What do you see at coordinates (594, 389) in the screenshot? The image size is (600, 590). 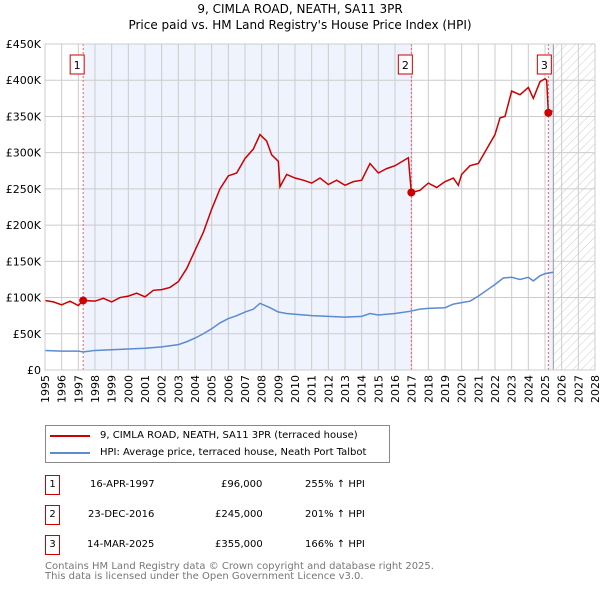 I see `x-tick-label: 2028` at bounding box center [594, 389].